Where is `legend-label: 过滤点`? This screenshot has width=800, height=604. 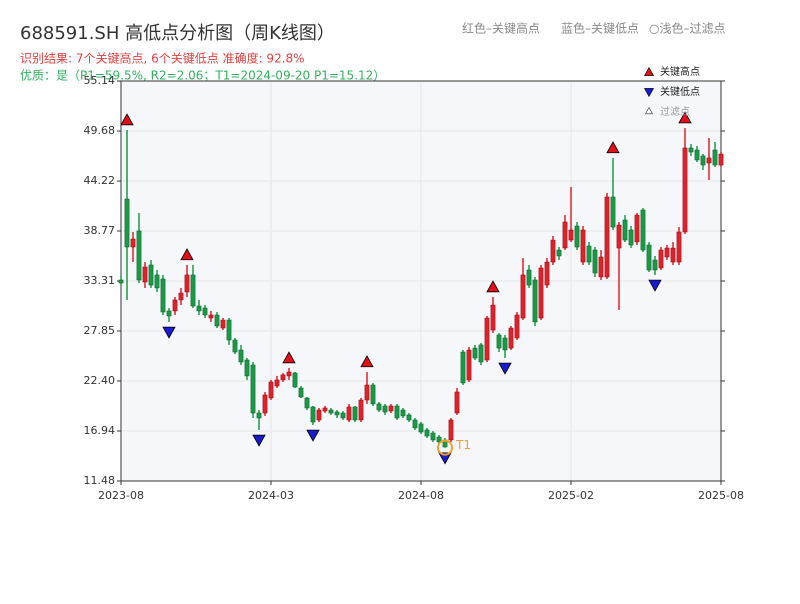 legend-label: 过滤点 is located at coordinates (675, 111).